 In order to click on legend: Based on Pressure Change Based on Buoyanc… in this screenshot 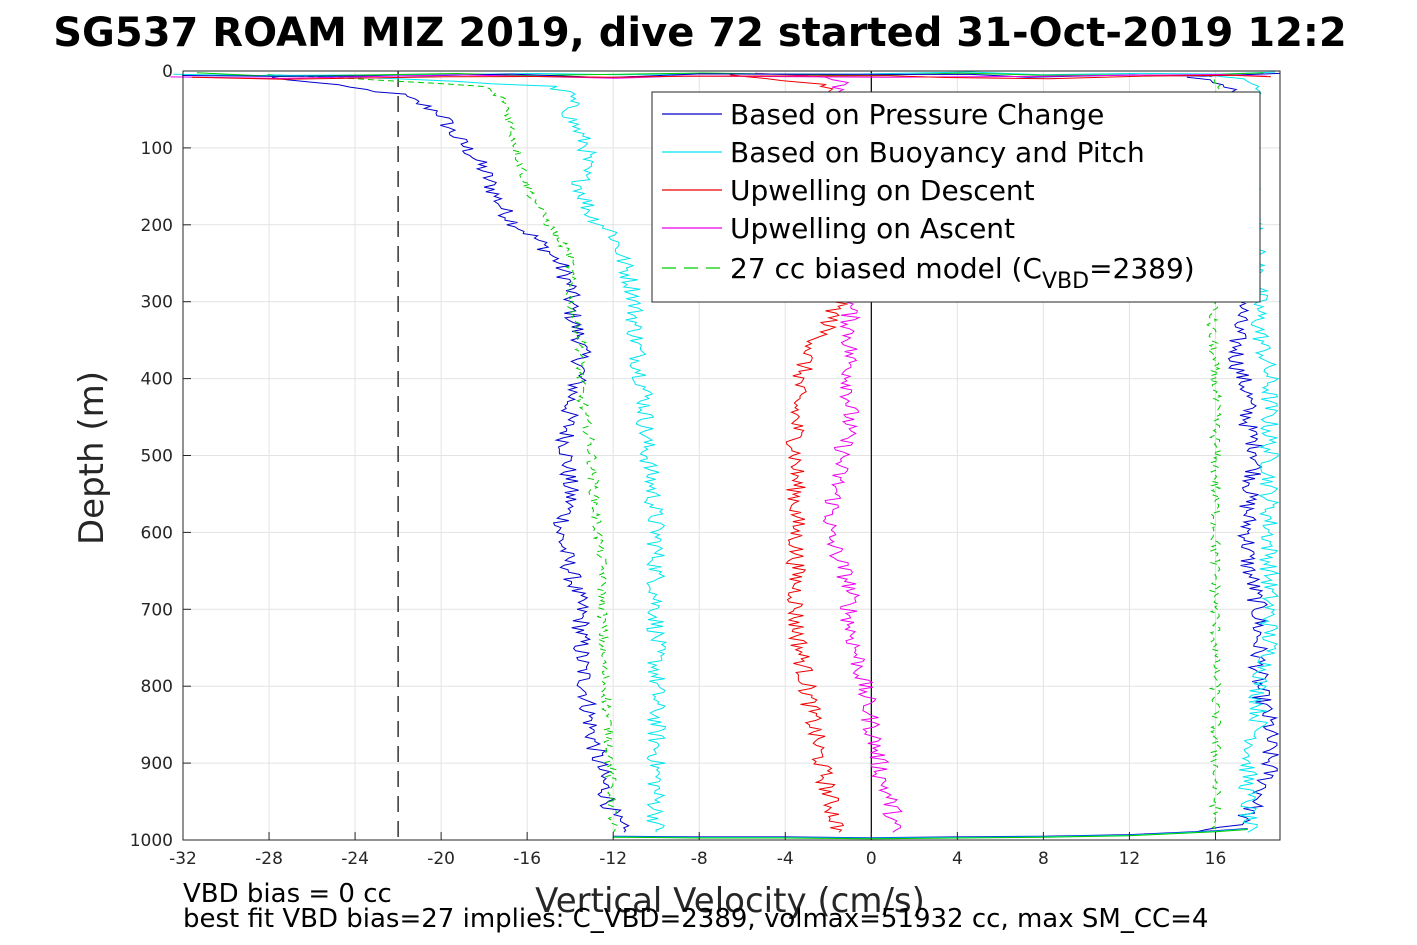, I will do `click(956, 197)`.